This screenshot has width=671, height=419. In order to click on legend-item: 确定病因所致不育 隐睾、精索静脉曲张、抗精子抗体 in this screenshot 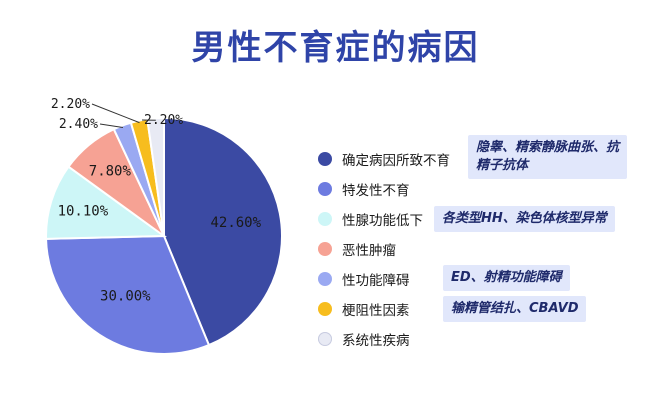, I will do `click(488, 157)`.